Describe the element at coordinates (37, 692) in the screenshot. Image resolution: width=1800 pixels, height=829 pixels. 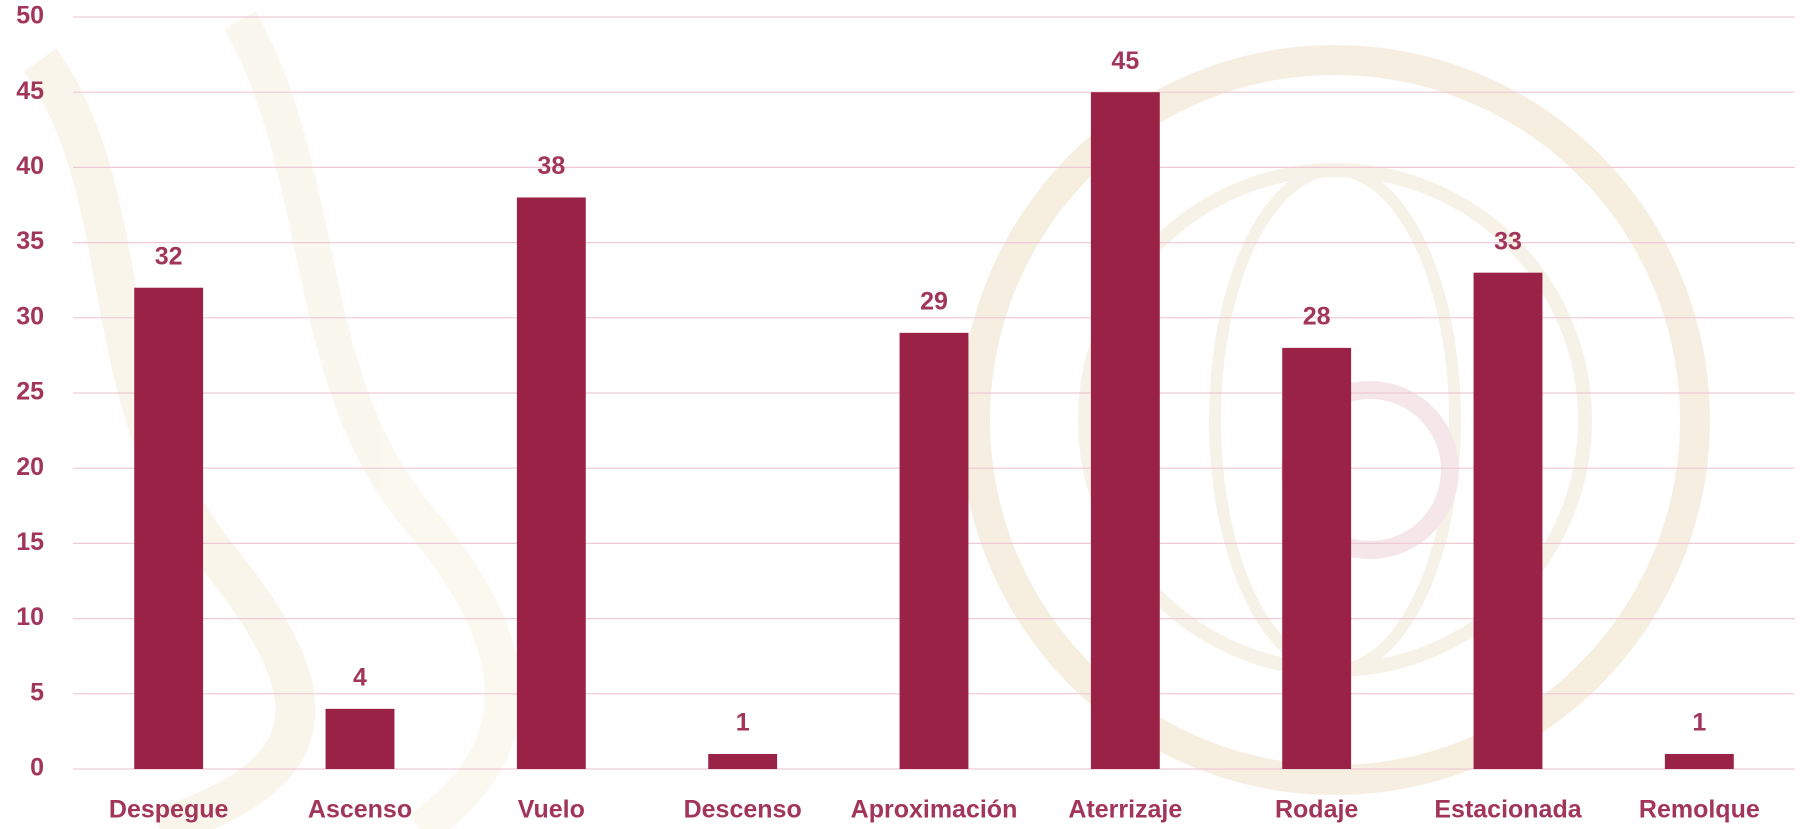
I see `y-tick-label: 5` at that location.